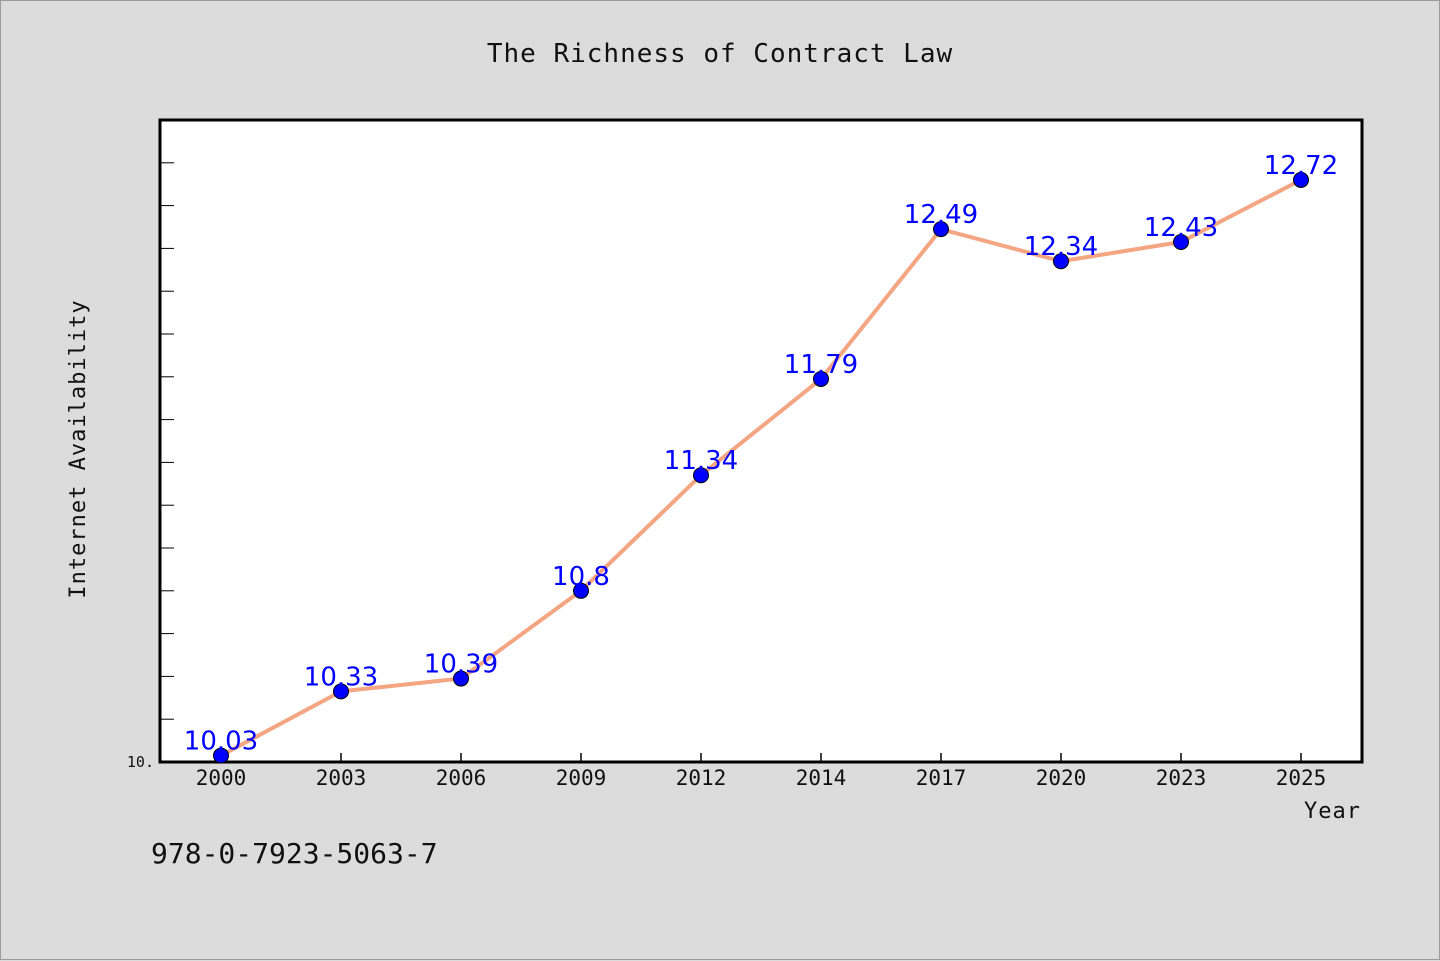 The height and width of the screenshot is (961, 1440). What do you see at coordinates (761, 771) in the screenshot?
I see `x-axis-ticks: 2000 2003 2006 2009 2012 2014 2017 2020 2023 2025` at bounding box center [761, 771].